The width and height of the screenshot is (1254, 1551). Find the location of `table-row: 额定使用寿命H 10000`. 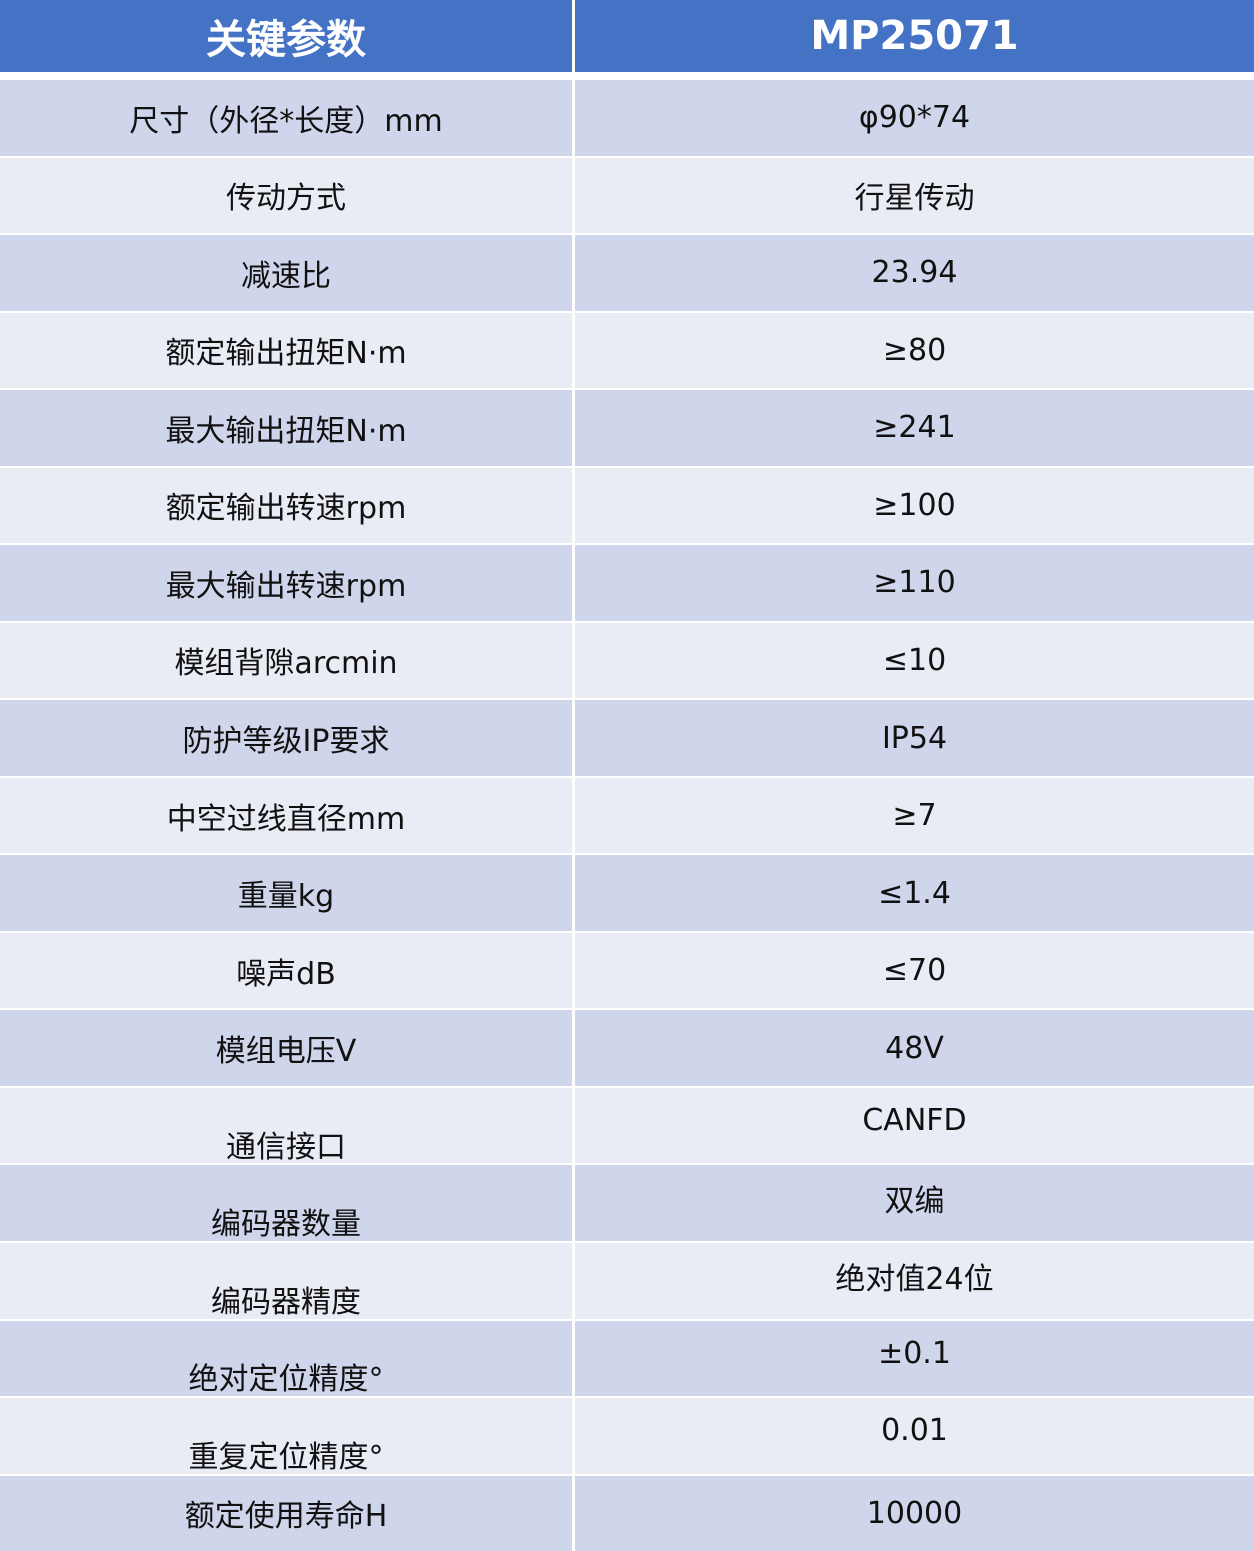

table-row: 额定使用寿命H 10000 is located at coordinates (627, 1513).